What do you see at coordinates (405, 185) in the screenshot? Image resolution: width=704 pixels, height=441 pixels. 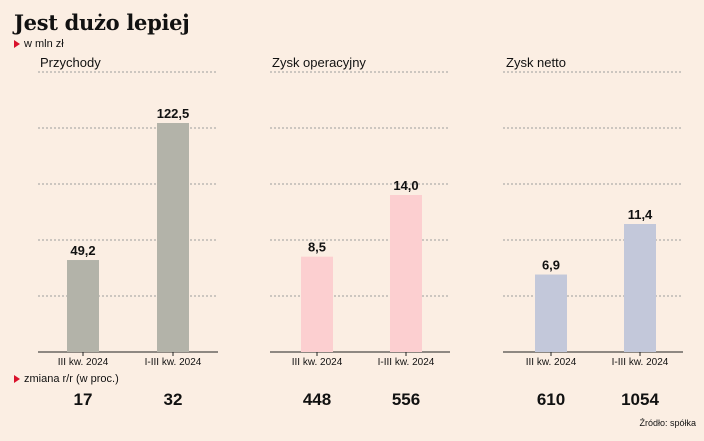 I see `data-label: 14,0` at bounding box center [405, 185].